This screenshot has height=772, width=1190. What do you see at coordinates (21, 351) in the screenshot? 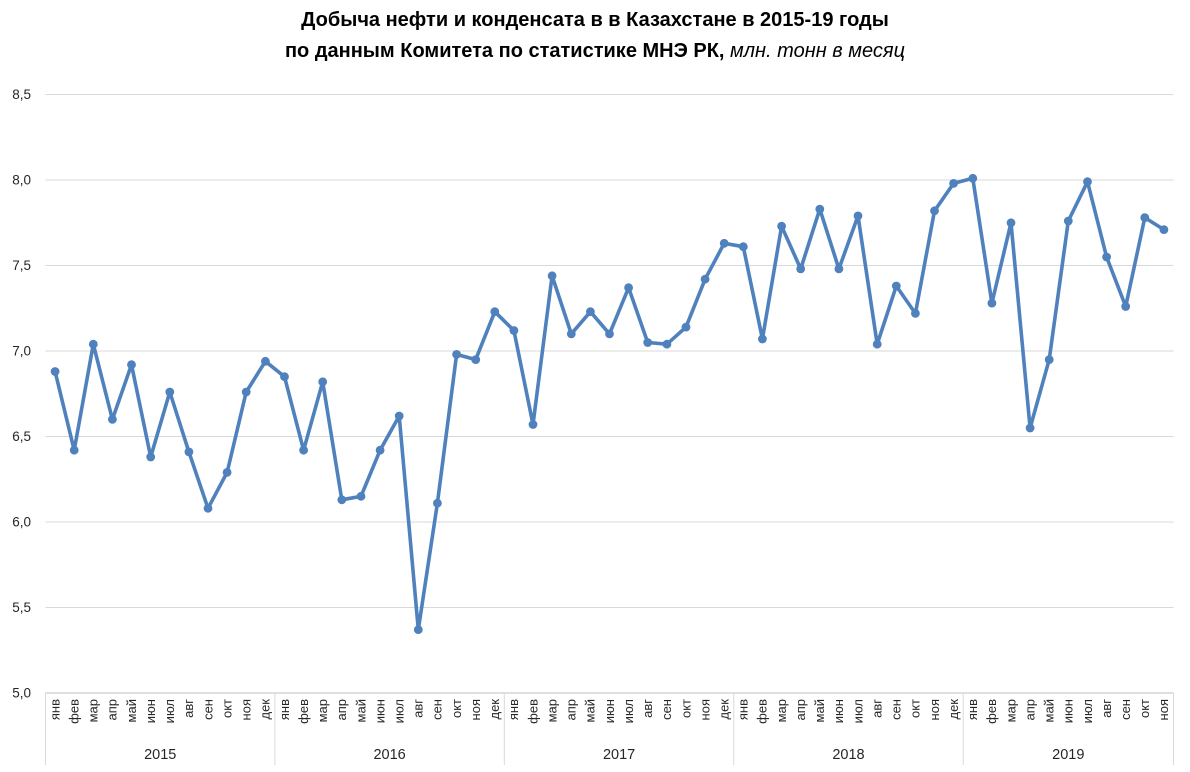
I see `y-axis-label: 7,0` at bounding box center [21, 351].